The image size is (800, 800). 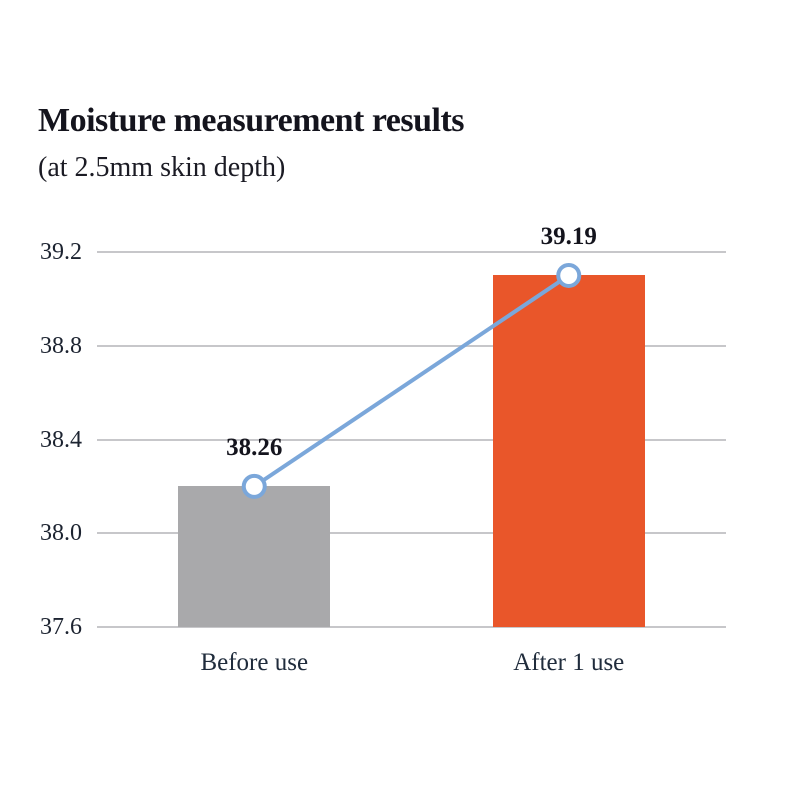 I want to click on y-tick-label: 38.4, so click(x=61, y=439).